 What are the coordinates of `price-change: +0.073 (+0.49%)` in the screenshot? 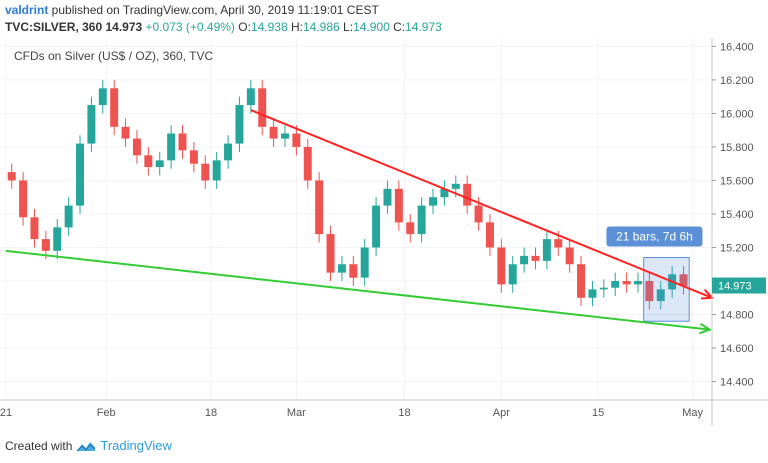 It's located at (190, 27).